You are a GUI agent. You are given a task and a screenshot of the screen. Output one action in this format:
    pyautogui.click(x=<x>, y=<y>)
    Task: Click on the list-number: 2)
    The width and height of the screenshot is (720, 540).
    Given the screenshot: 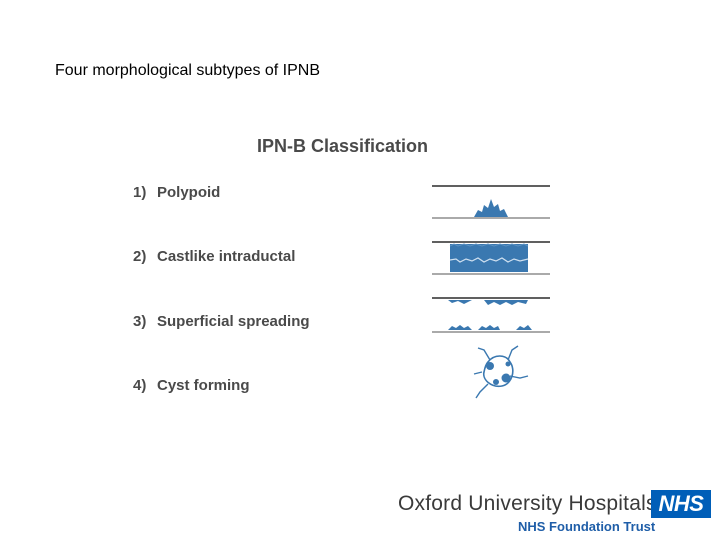 What is the action you would take?
    pyautogui.click(x=140, y=256)
    